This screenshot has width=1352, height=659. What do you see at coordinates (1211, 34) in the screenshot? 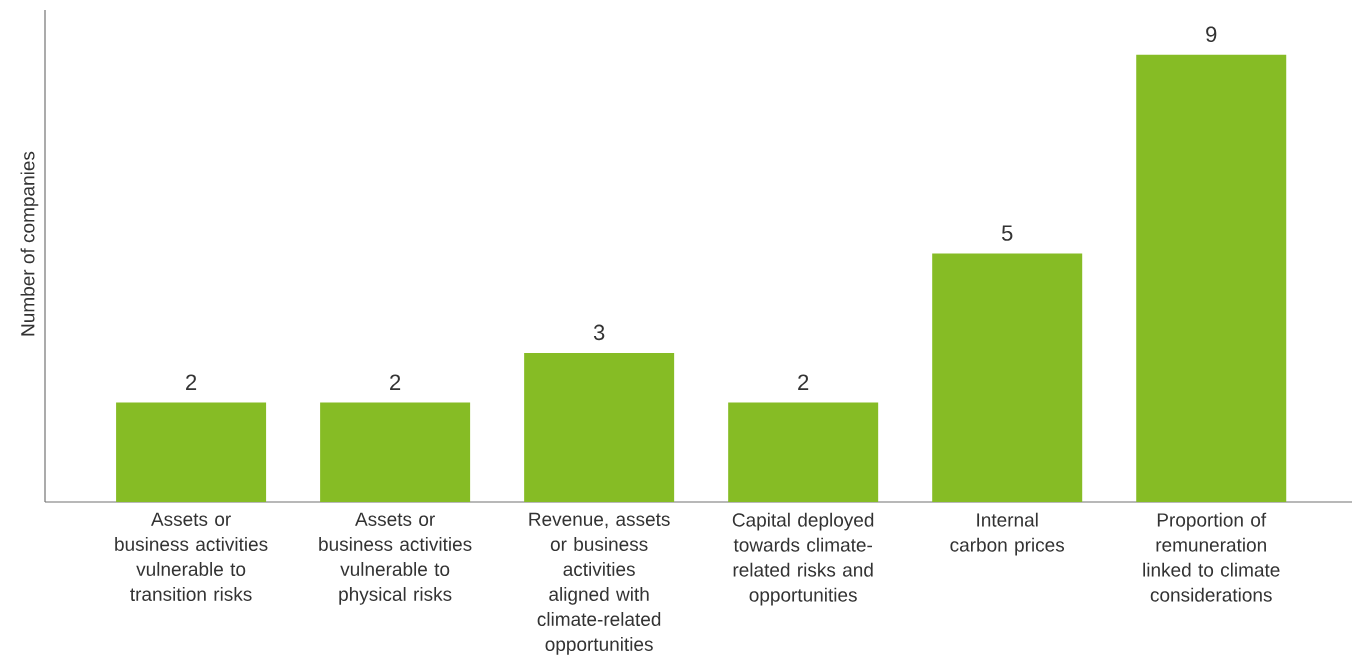
I see `data-label: 9` at bounding box center [1211, 34].